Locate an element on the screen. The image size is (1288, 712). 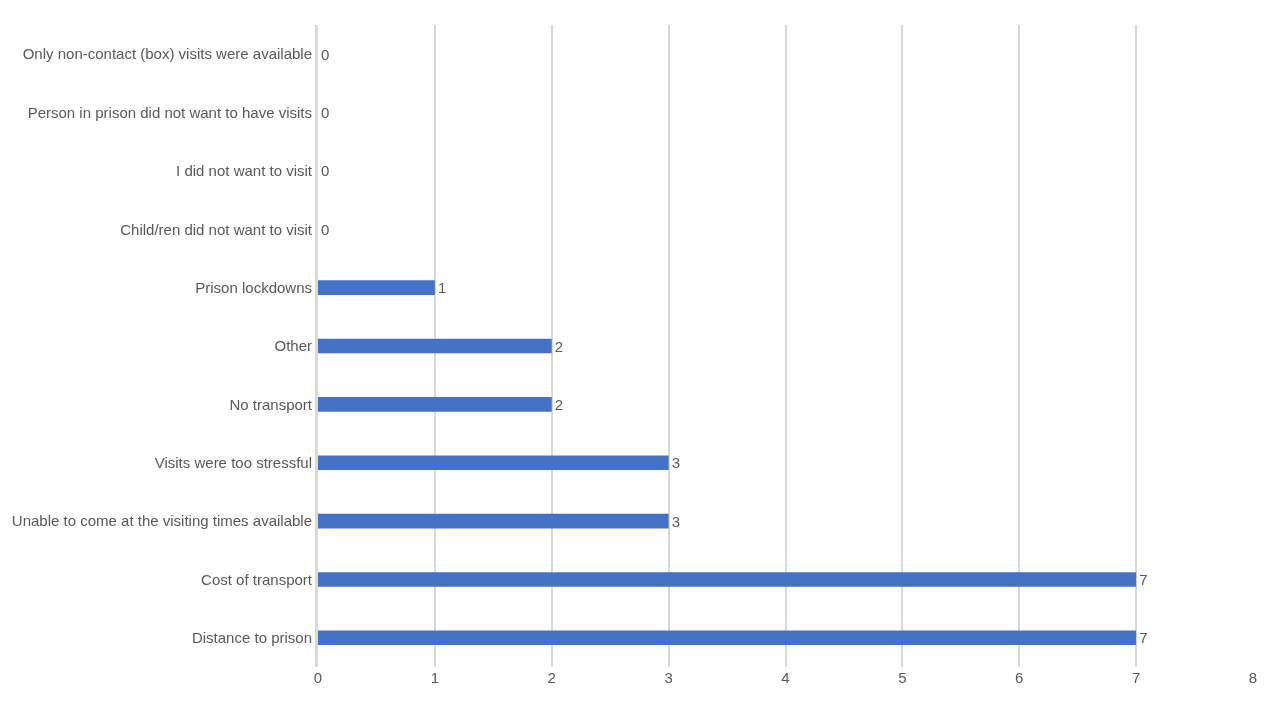
x-tick-label: 3 is located at coordinates (668, 677).